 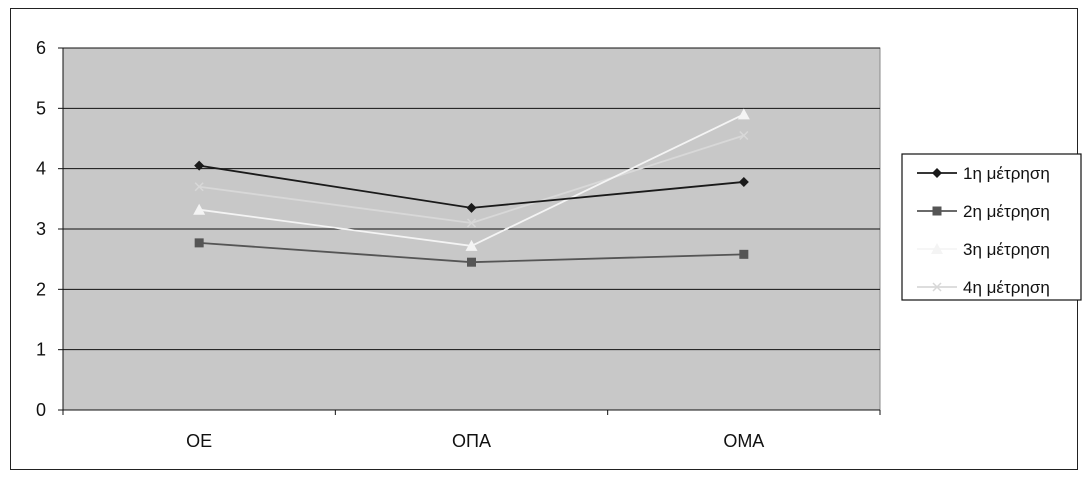 I want to click on x-axis: ΟΕ ΟΠΑ ΟΜΑ, so click(x=471, y=430).